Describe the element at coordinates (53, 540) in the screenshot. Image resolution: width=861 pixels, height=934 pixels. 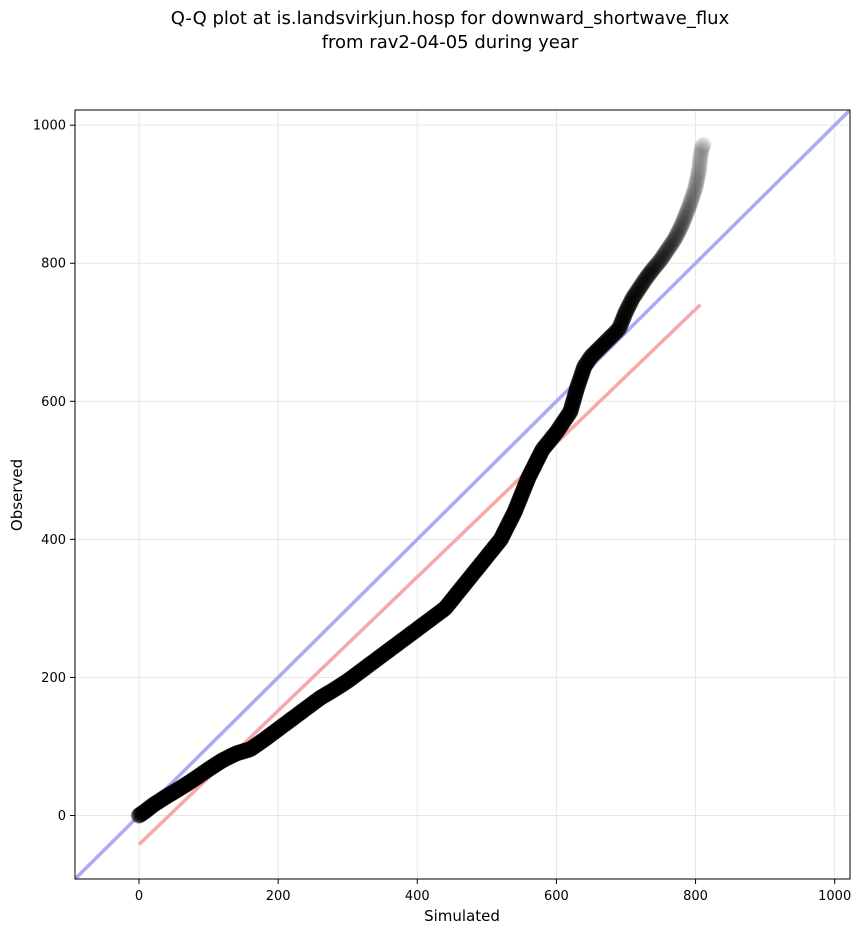
I see `y-tick-label: 400` at that location.